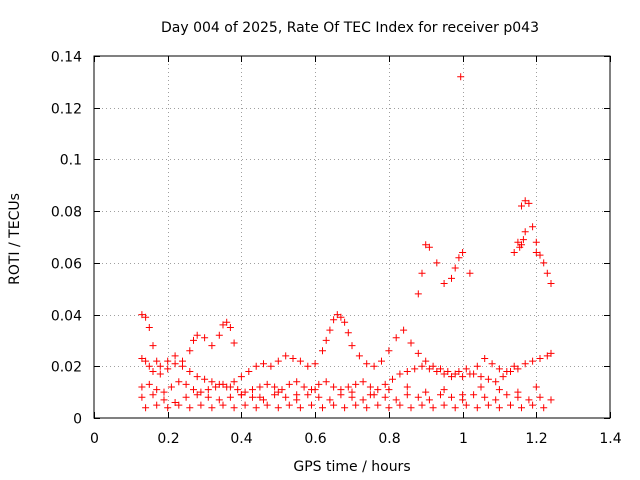  I want to click on y-tick-label: 0.12, so click(66, 110).